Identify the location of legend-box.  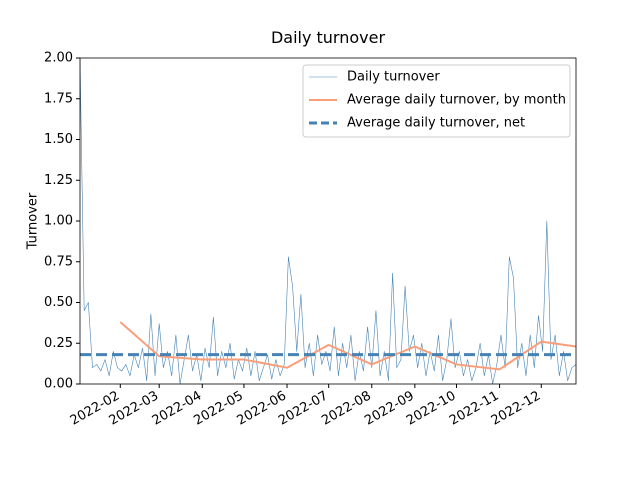
(436, 101).